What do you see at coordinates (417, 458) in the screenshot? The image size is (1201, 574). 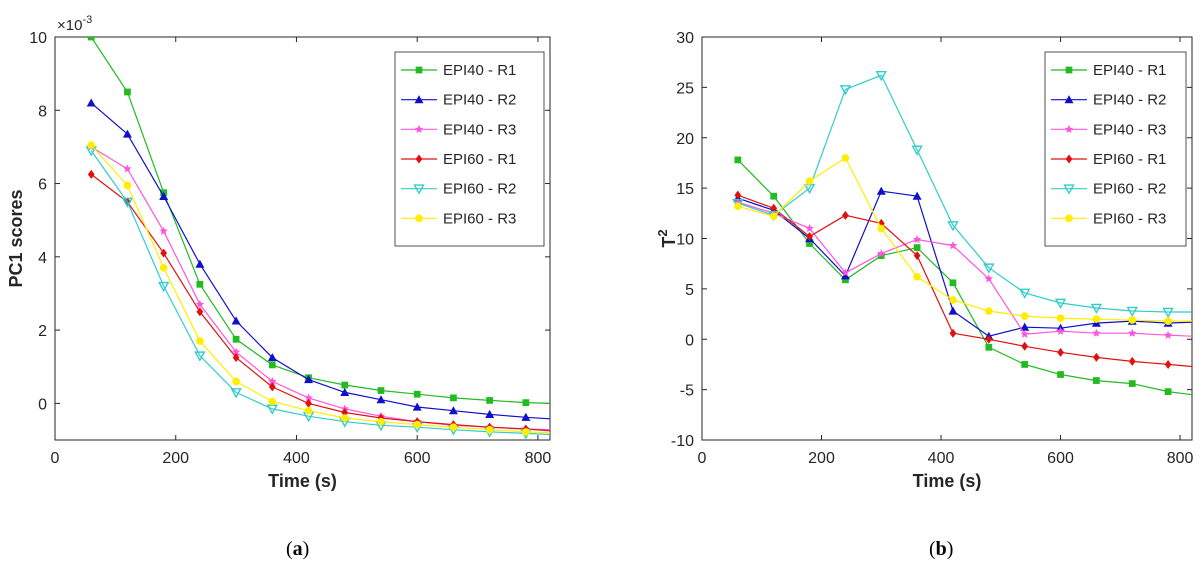 I see `x-tick-label: 600` at bounding box center [417, 458].